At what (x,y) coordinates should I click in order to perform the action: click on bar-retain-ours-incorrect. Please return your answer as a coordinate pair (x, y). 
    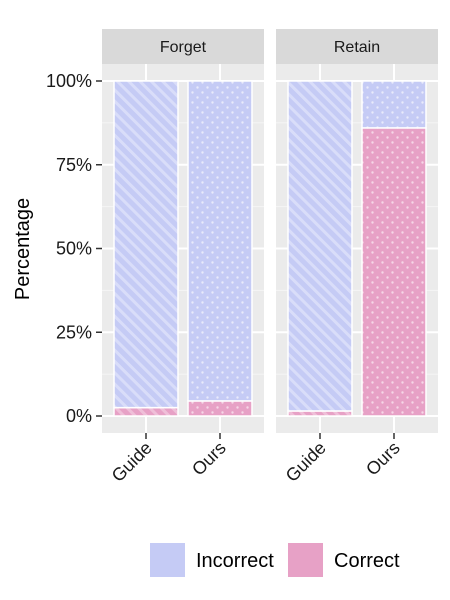
    Looking at the image, I should click on (394, 104).